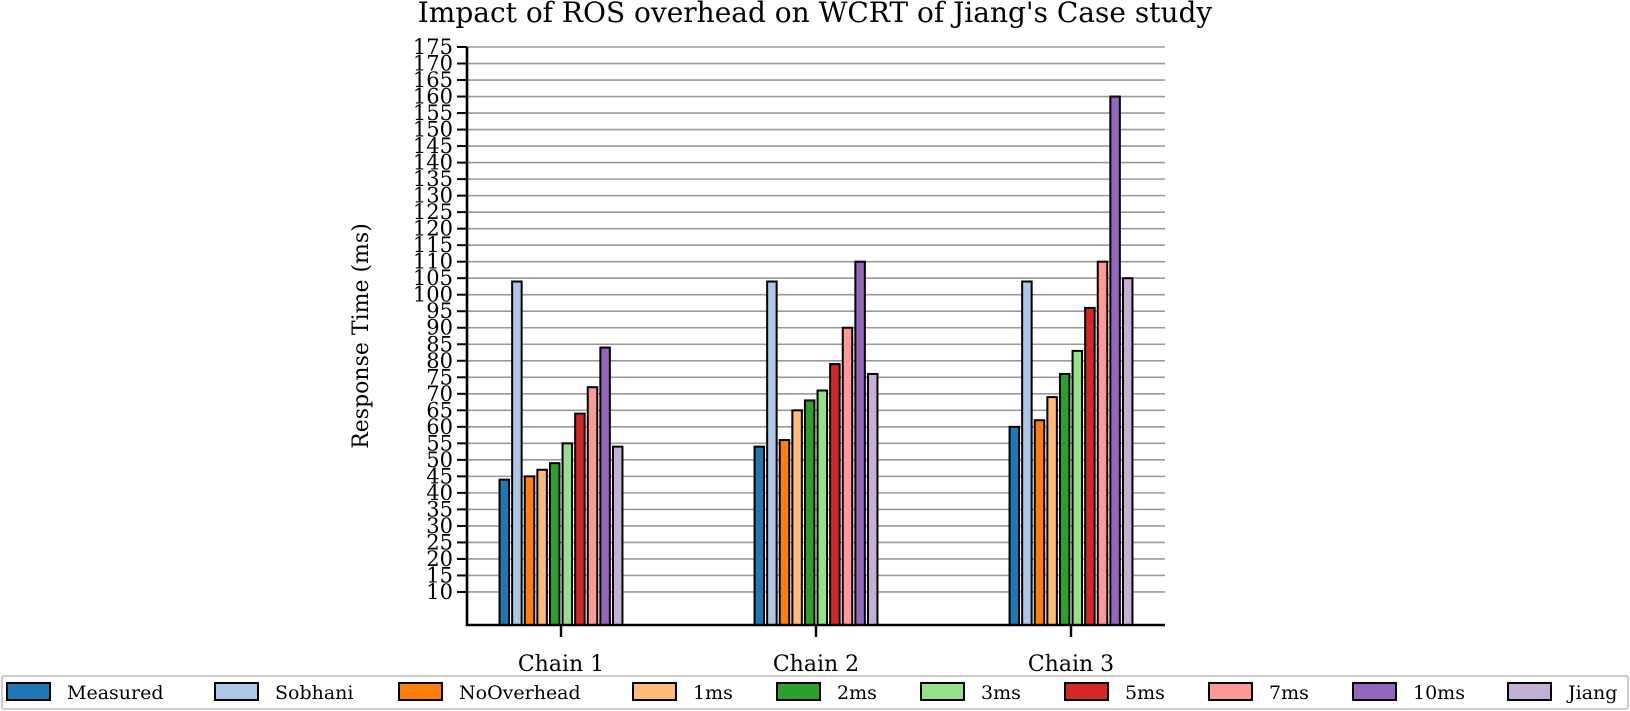 The width and height of the screenshot is (1630, 711). I want to click on legend-swatch-1ms, so click(654, 691).